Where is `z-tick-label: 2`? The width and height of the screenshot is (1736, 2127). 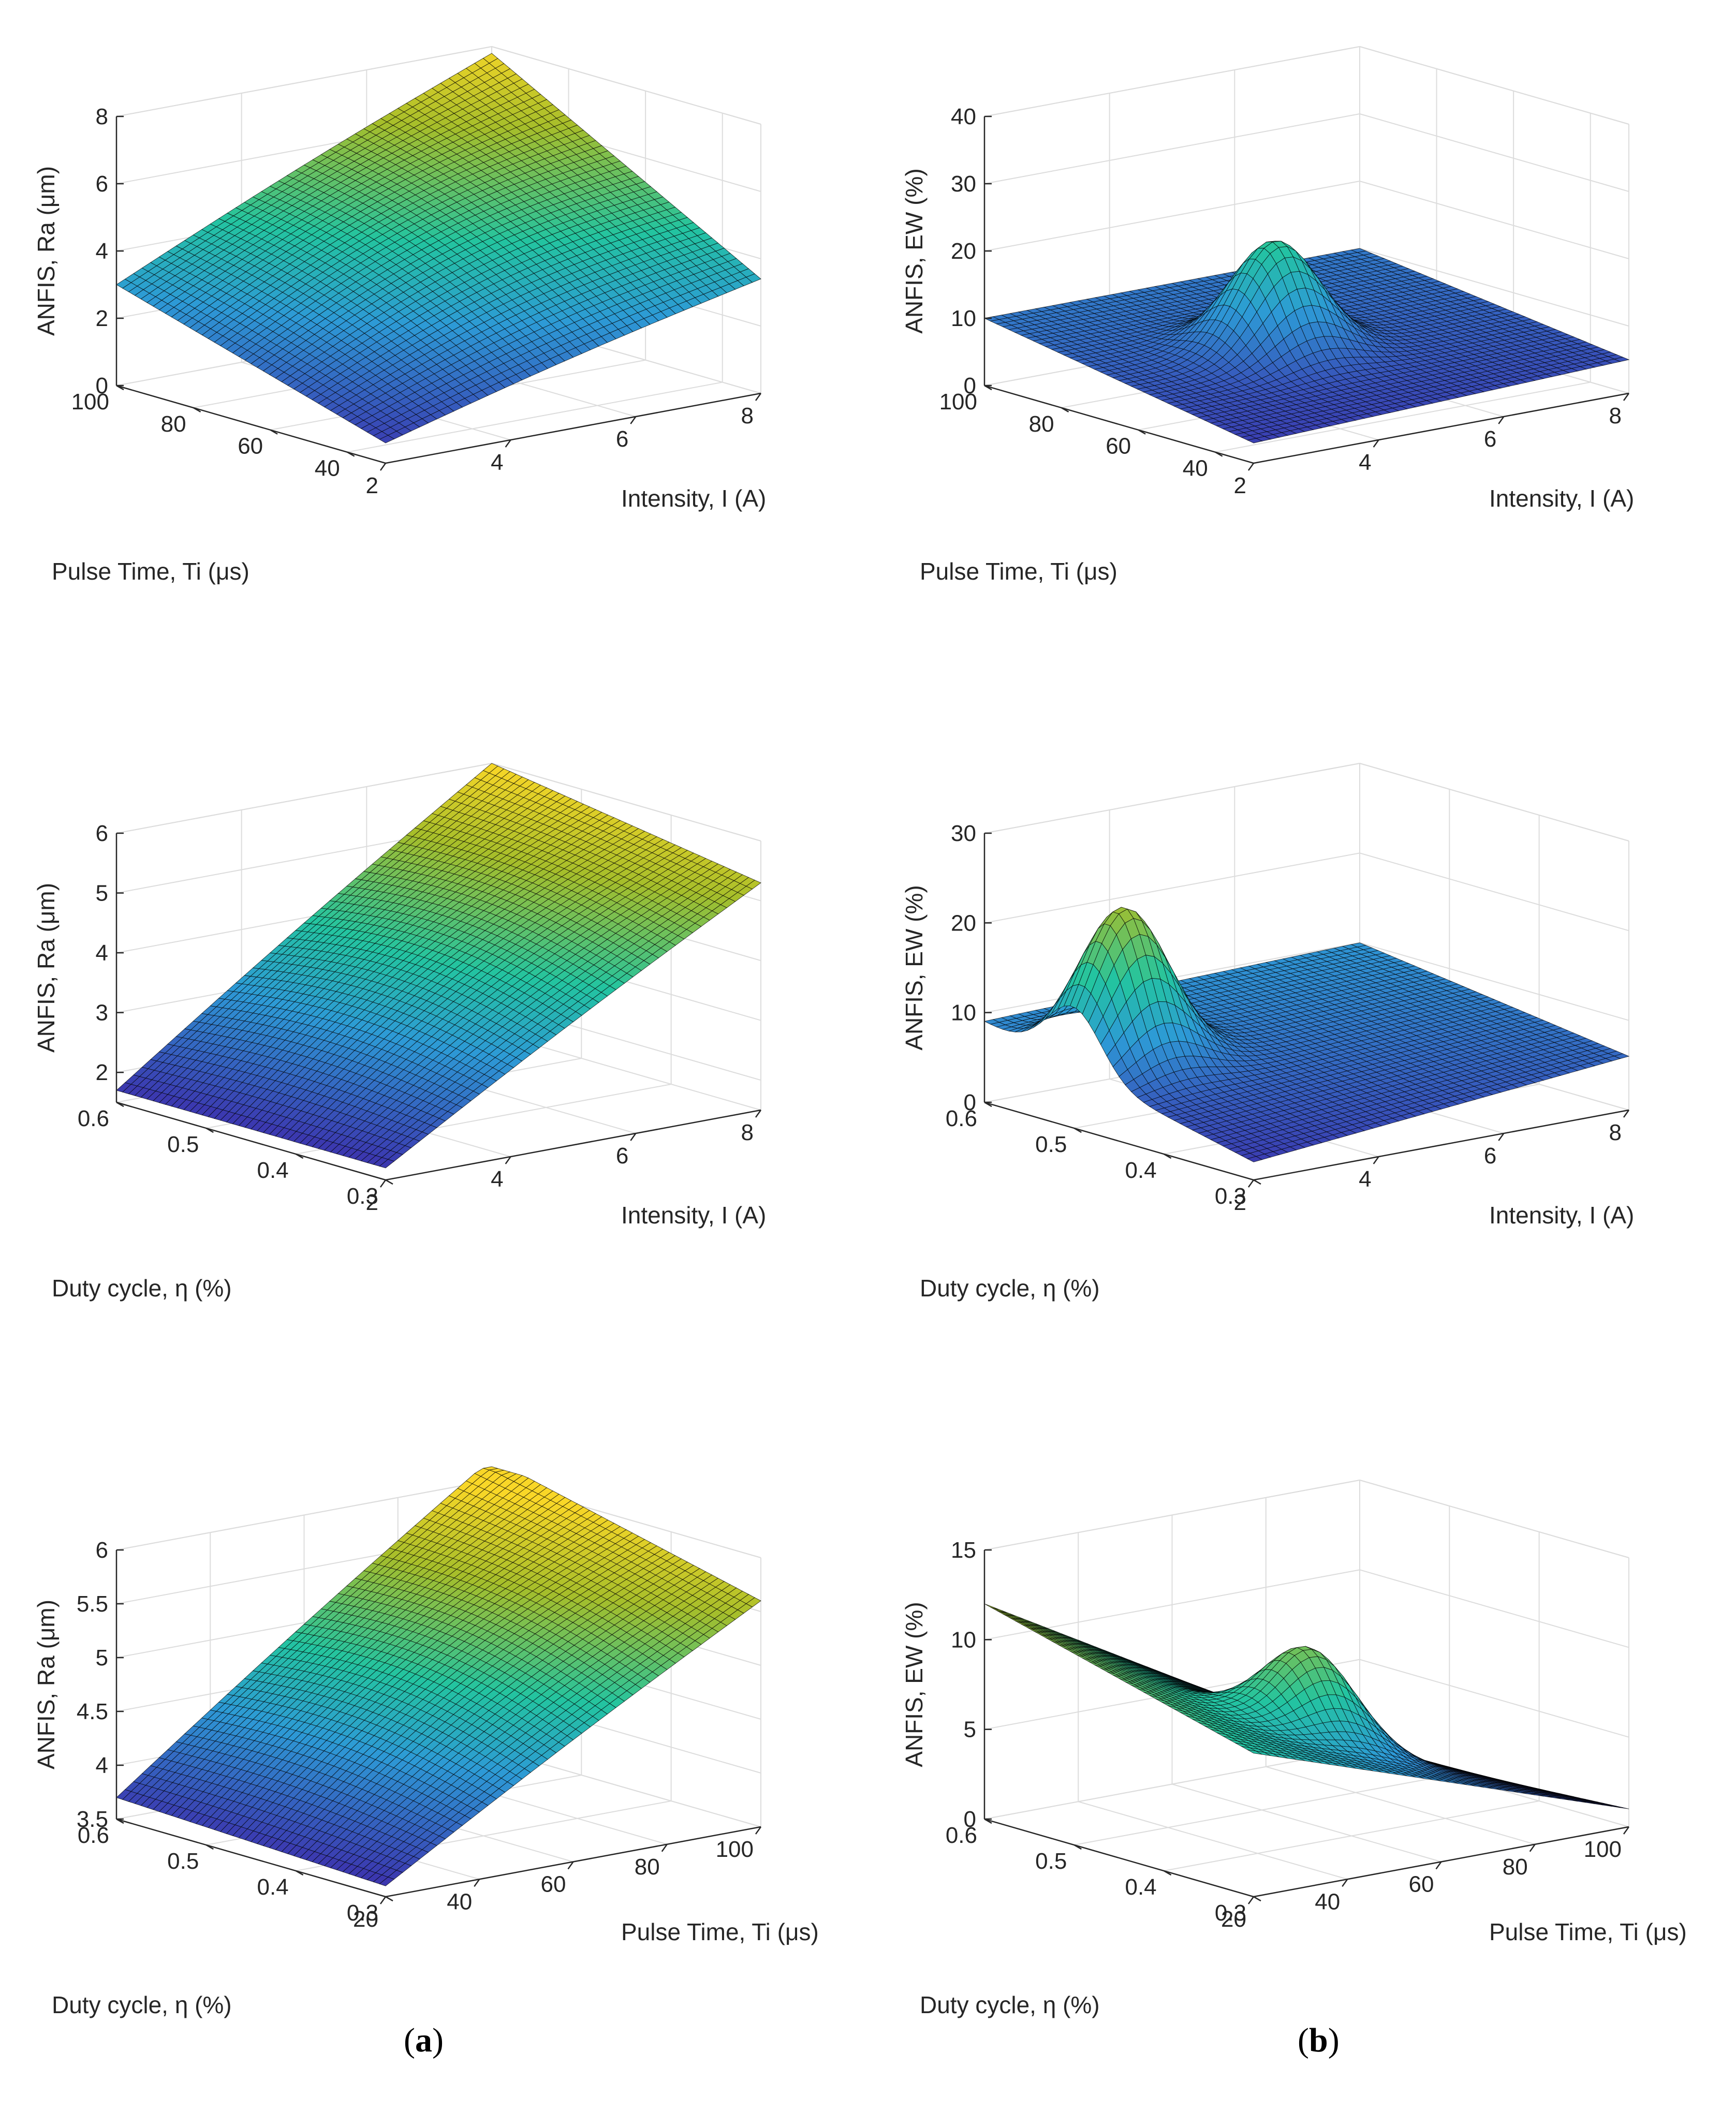
z-tick-label: 2 is located at coordinates (102, 318).